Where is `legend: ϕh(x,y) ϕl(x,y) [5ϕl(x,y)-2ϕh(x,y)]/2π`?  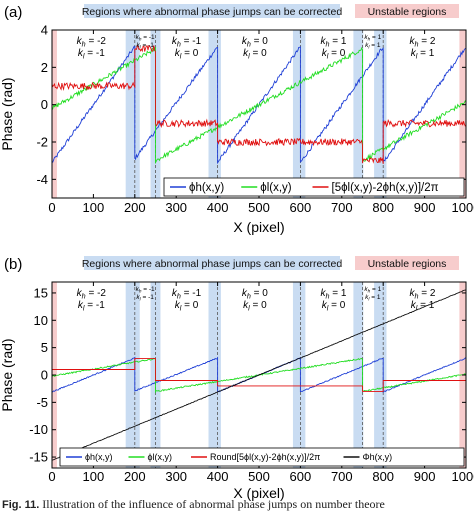
legend: ϕh(x,y) ϕl(x,y) [5ϕl(x,y)-2ϕh(x,y)]/2π is located at coordinates (314, 187).